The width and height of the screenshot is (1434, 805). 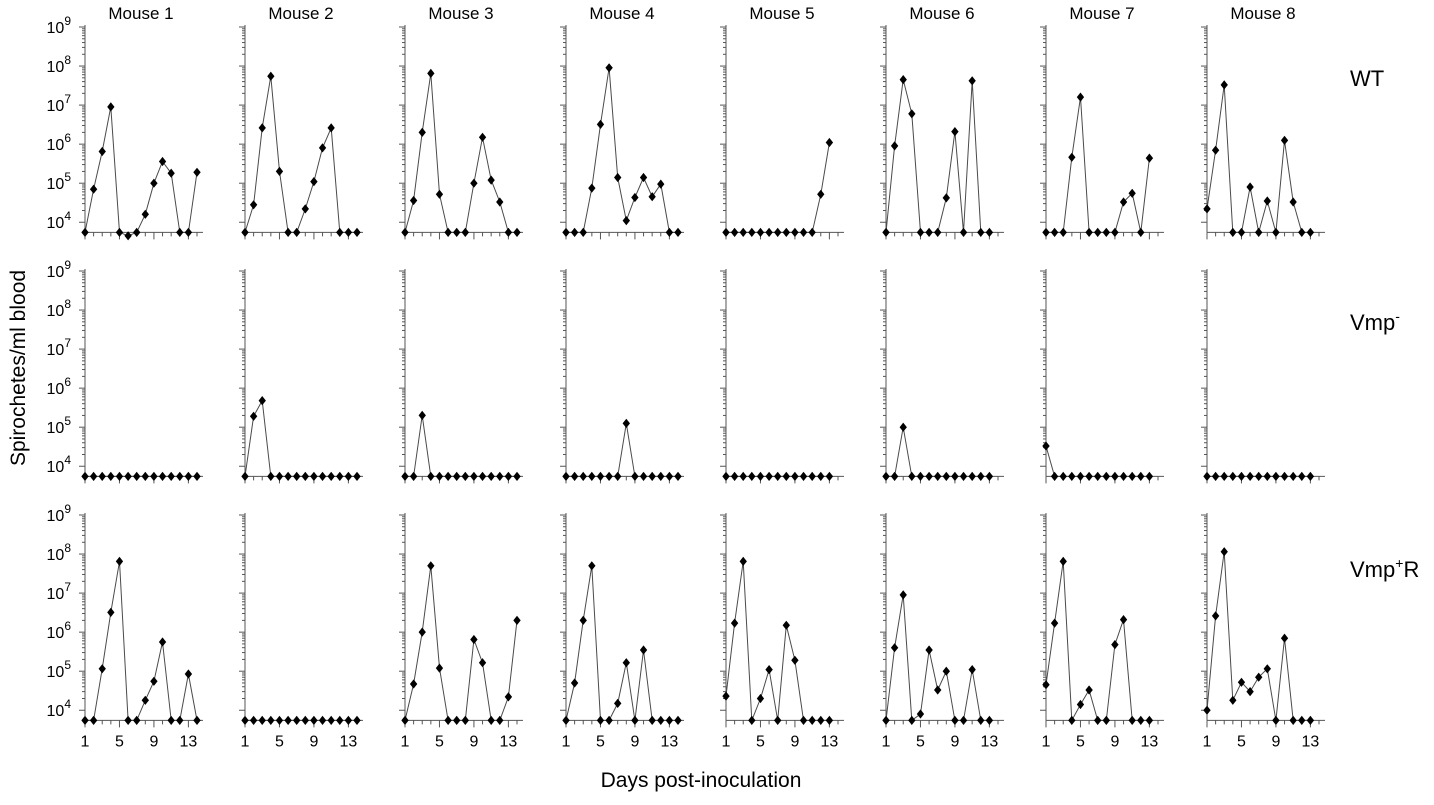 I want to click on y-tick-label: 10⁹, so click(x=59, y=513).